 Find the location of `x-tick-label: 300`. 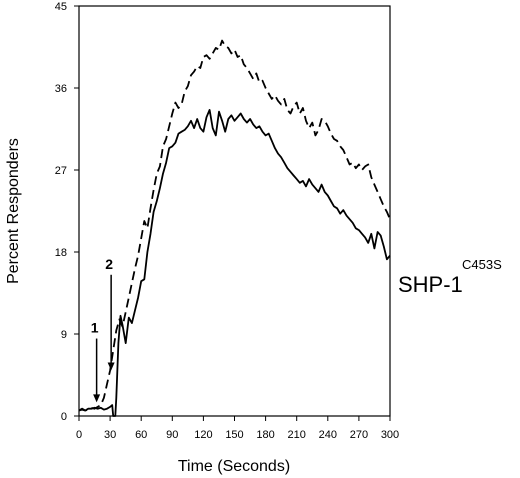

x-tick-label: 300 is located at coordinates (390, 435).